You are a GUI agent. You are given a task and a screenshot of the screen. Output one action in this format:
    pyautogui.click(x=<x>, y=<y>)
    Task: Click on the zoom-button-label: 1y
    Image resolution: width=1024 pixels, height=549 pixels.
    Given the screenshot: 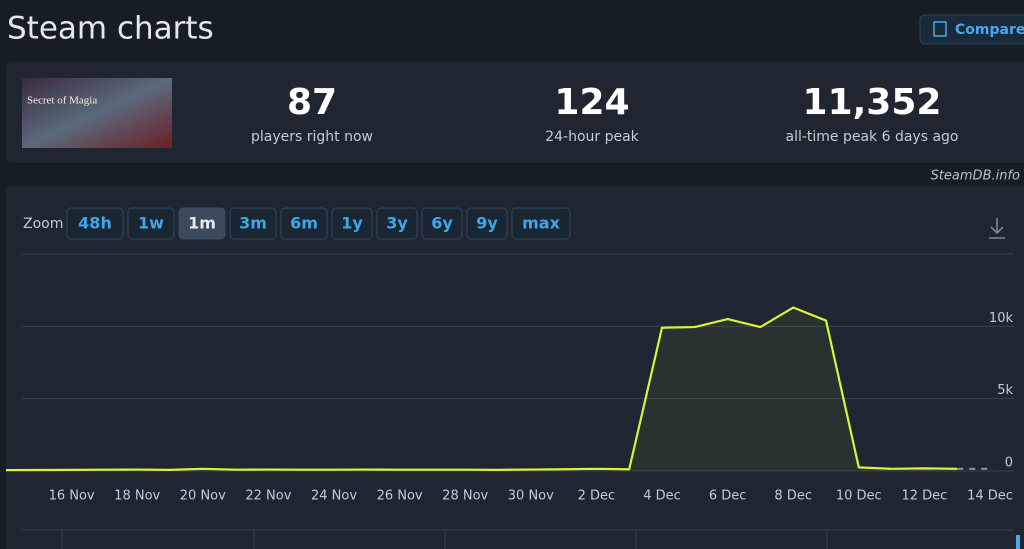 What is the action you would take?
    pyautogui.click(x=352, y=223)
    